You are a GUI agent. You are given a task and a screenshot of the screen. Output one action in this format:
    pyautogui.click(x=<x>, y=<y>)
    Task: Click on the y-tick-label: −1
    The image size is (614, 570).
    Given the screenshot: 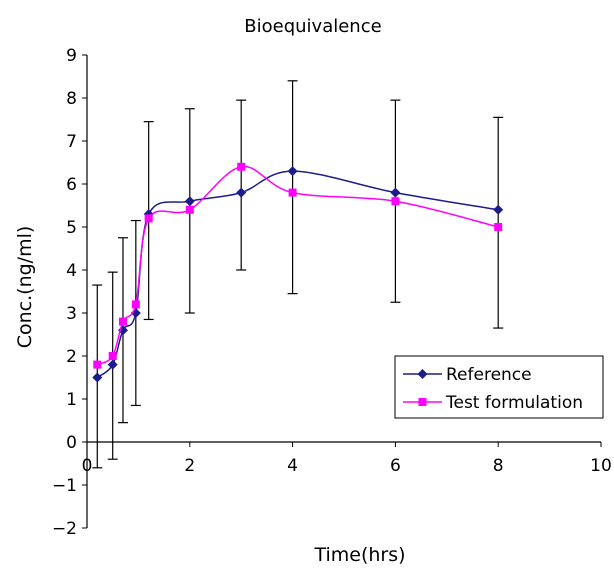 What is the action you would take?
    pyautogui.click(x=64, y=486)
    